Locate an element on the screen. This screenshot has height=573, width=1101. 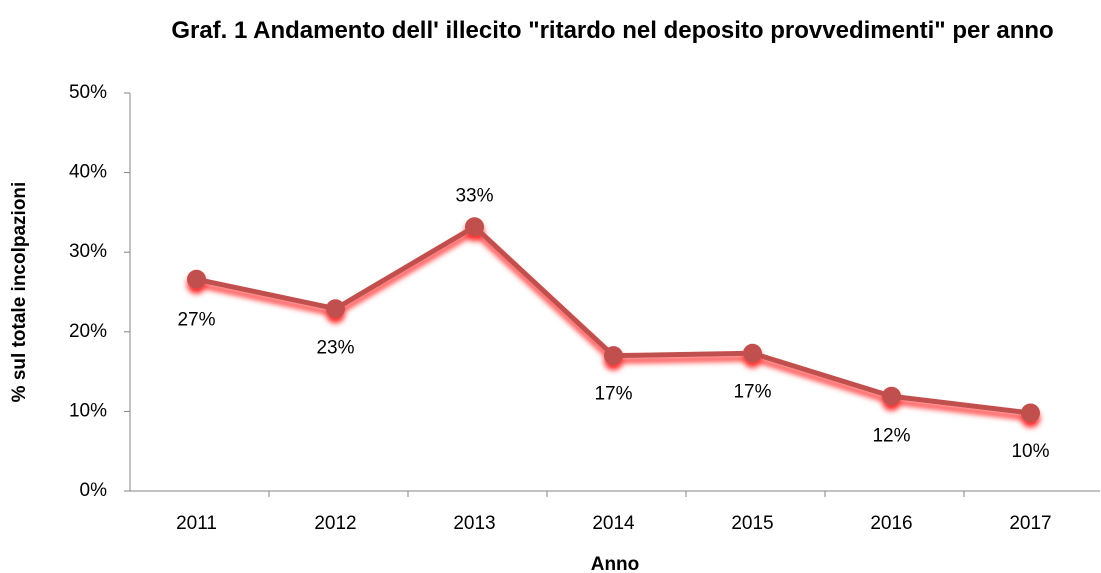
data-label: 27% is located at coordinates (196, 319).